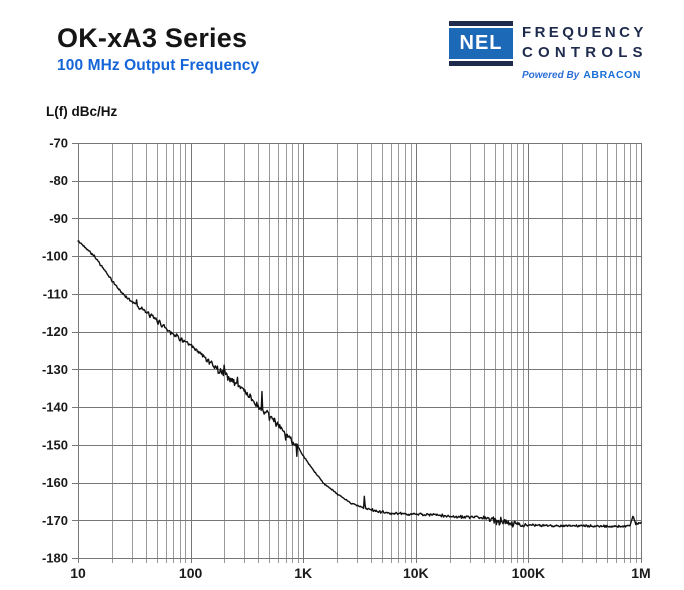 The image size is (684, 590). Describe the element at coordinates (55, 407) in the screenshot. I see `y-tick-label: -140` at that location.